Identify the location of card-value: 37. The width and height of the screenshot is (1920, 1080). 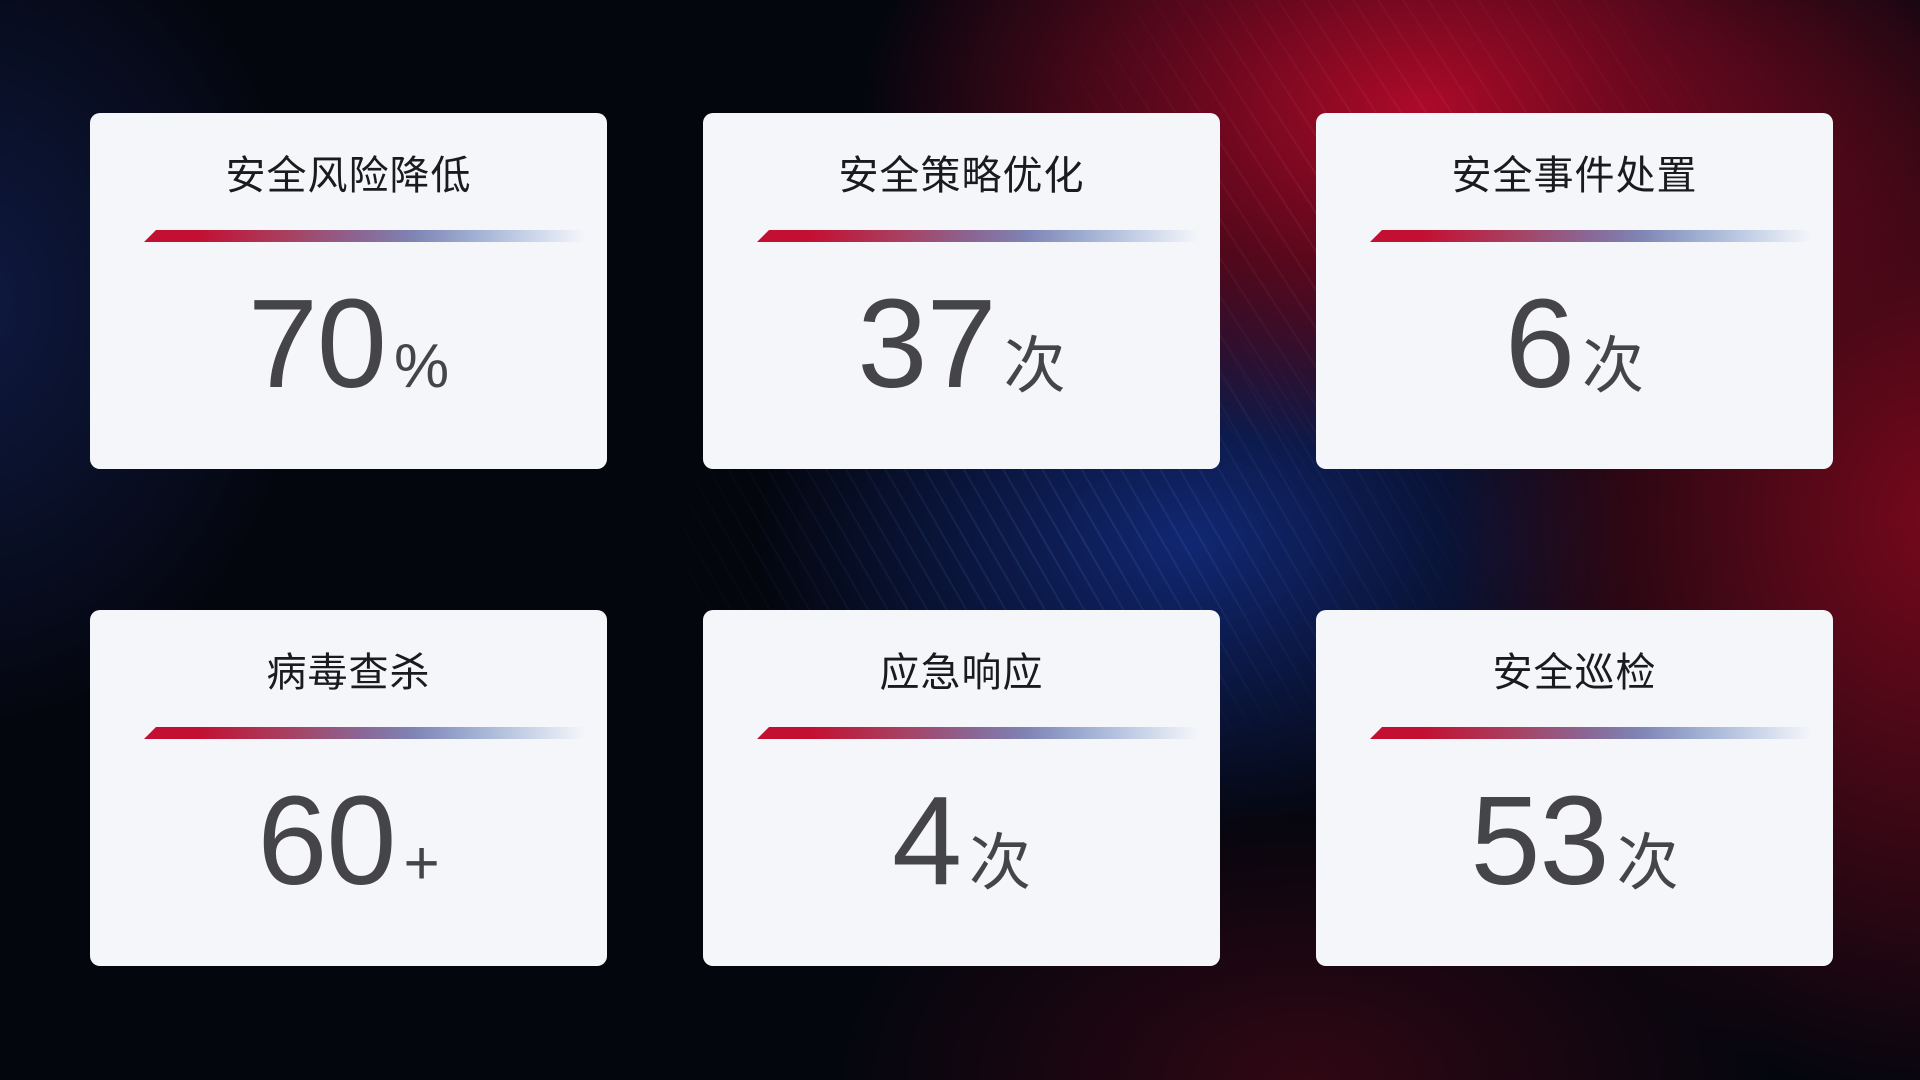
(926, 343).